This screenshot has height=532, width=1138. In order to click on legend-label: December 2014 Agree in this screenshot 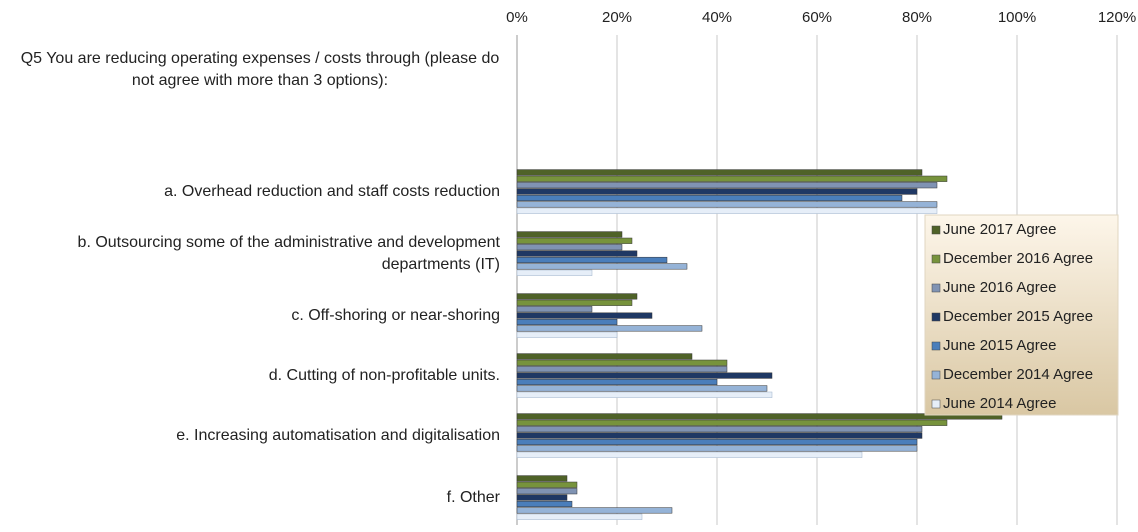, I will do `click(1018, 374)`.